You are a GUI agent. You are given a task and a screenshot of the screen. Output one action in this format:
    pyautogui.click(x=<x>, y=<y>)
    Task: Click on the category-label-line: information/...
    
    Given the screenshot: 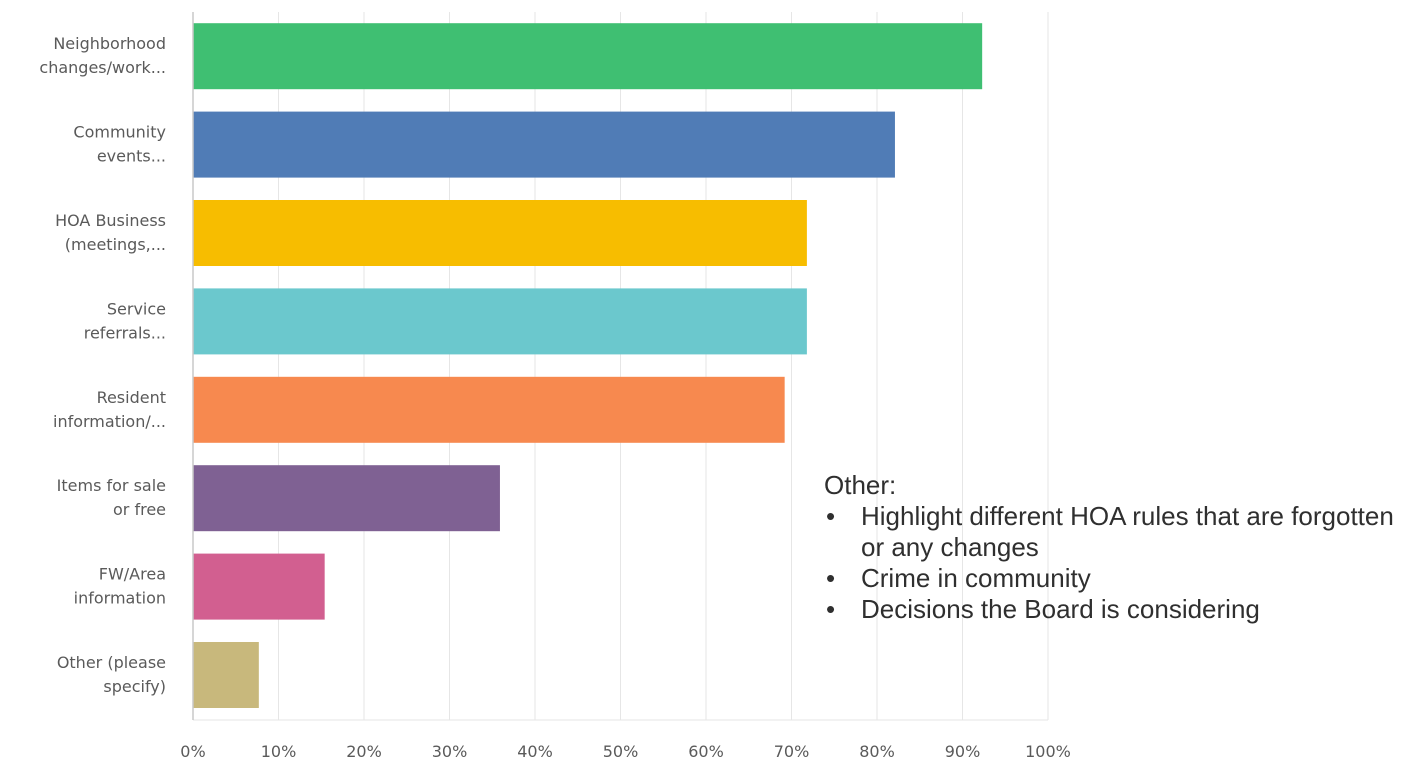 What is the action you would take?
    pyautogui.click(x=109, y=421)
    